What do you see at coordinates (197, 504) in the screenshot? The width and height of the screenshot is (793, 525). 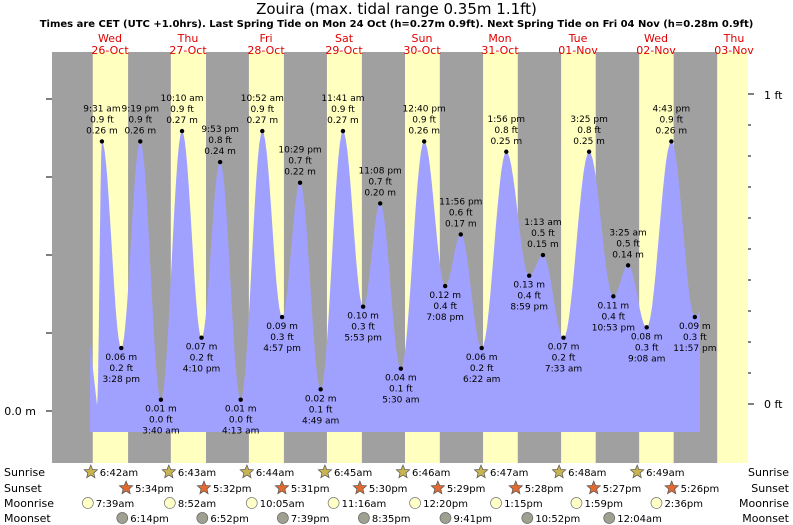 I see `moonrise-time: 8:52am` at bounding box center [197, 504].